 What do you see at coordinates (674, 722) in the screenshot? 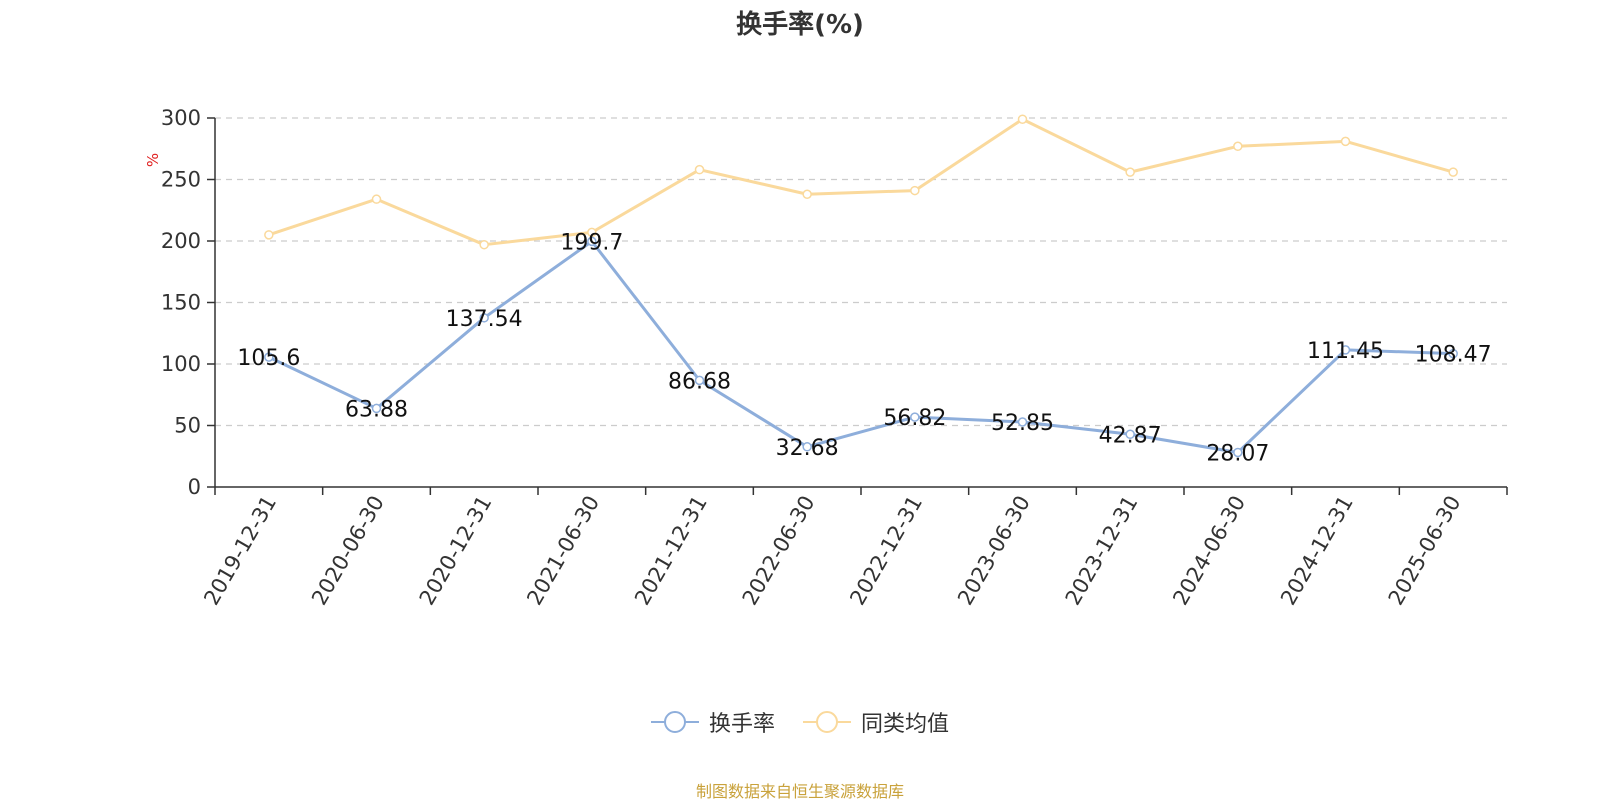
I see `legend-marker-turnover-icon` at bounding box center [674, 722].